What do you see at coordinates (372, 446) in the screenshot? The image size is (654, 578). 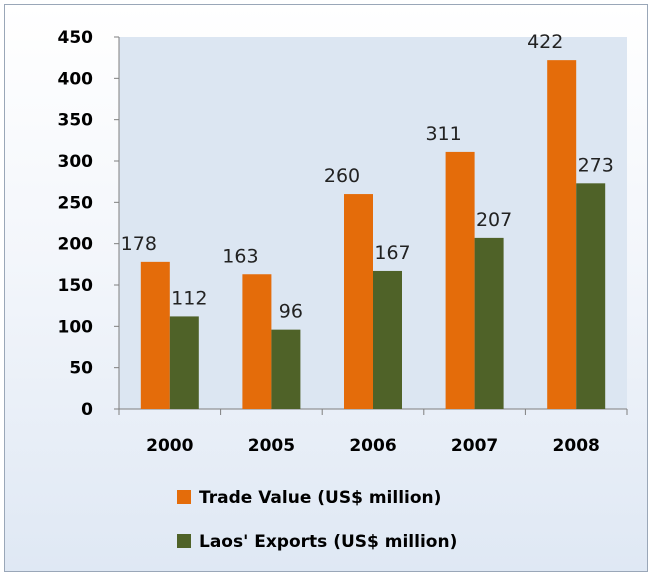 I see `x-tick-label: 2006` at bounding box center [372, 446].